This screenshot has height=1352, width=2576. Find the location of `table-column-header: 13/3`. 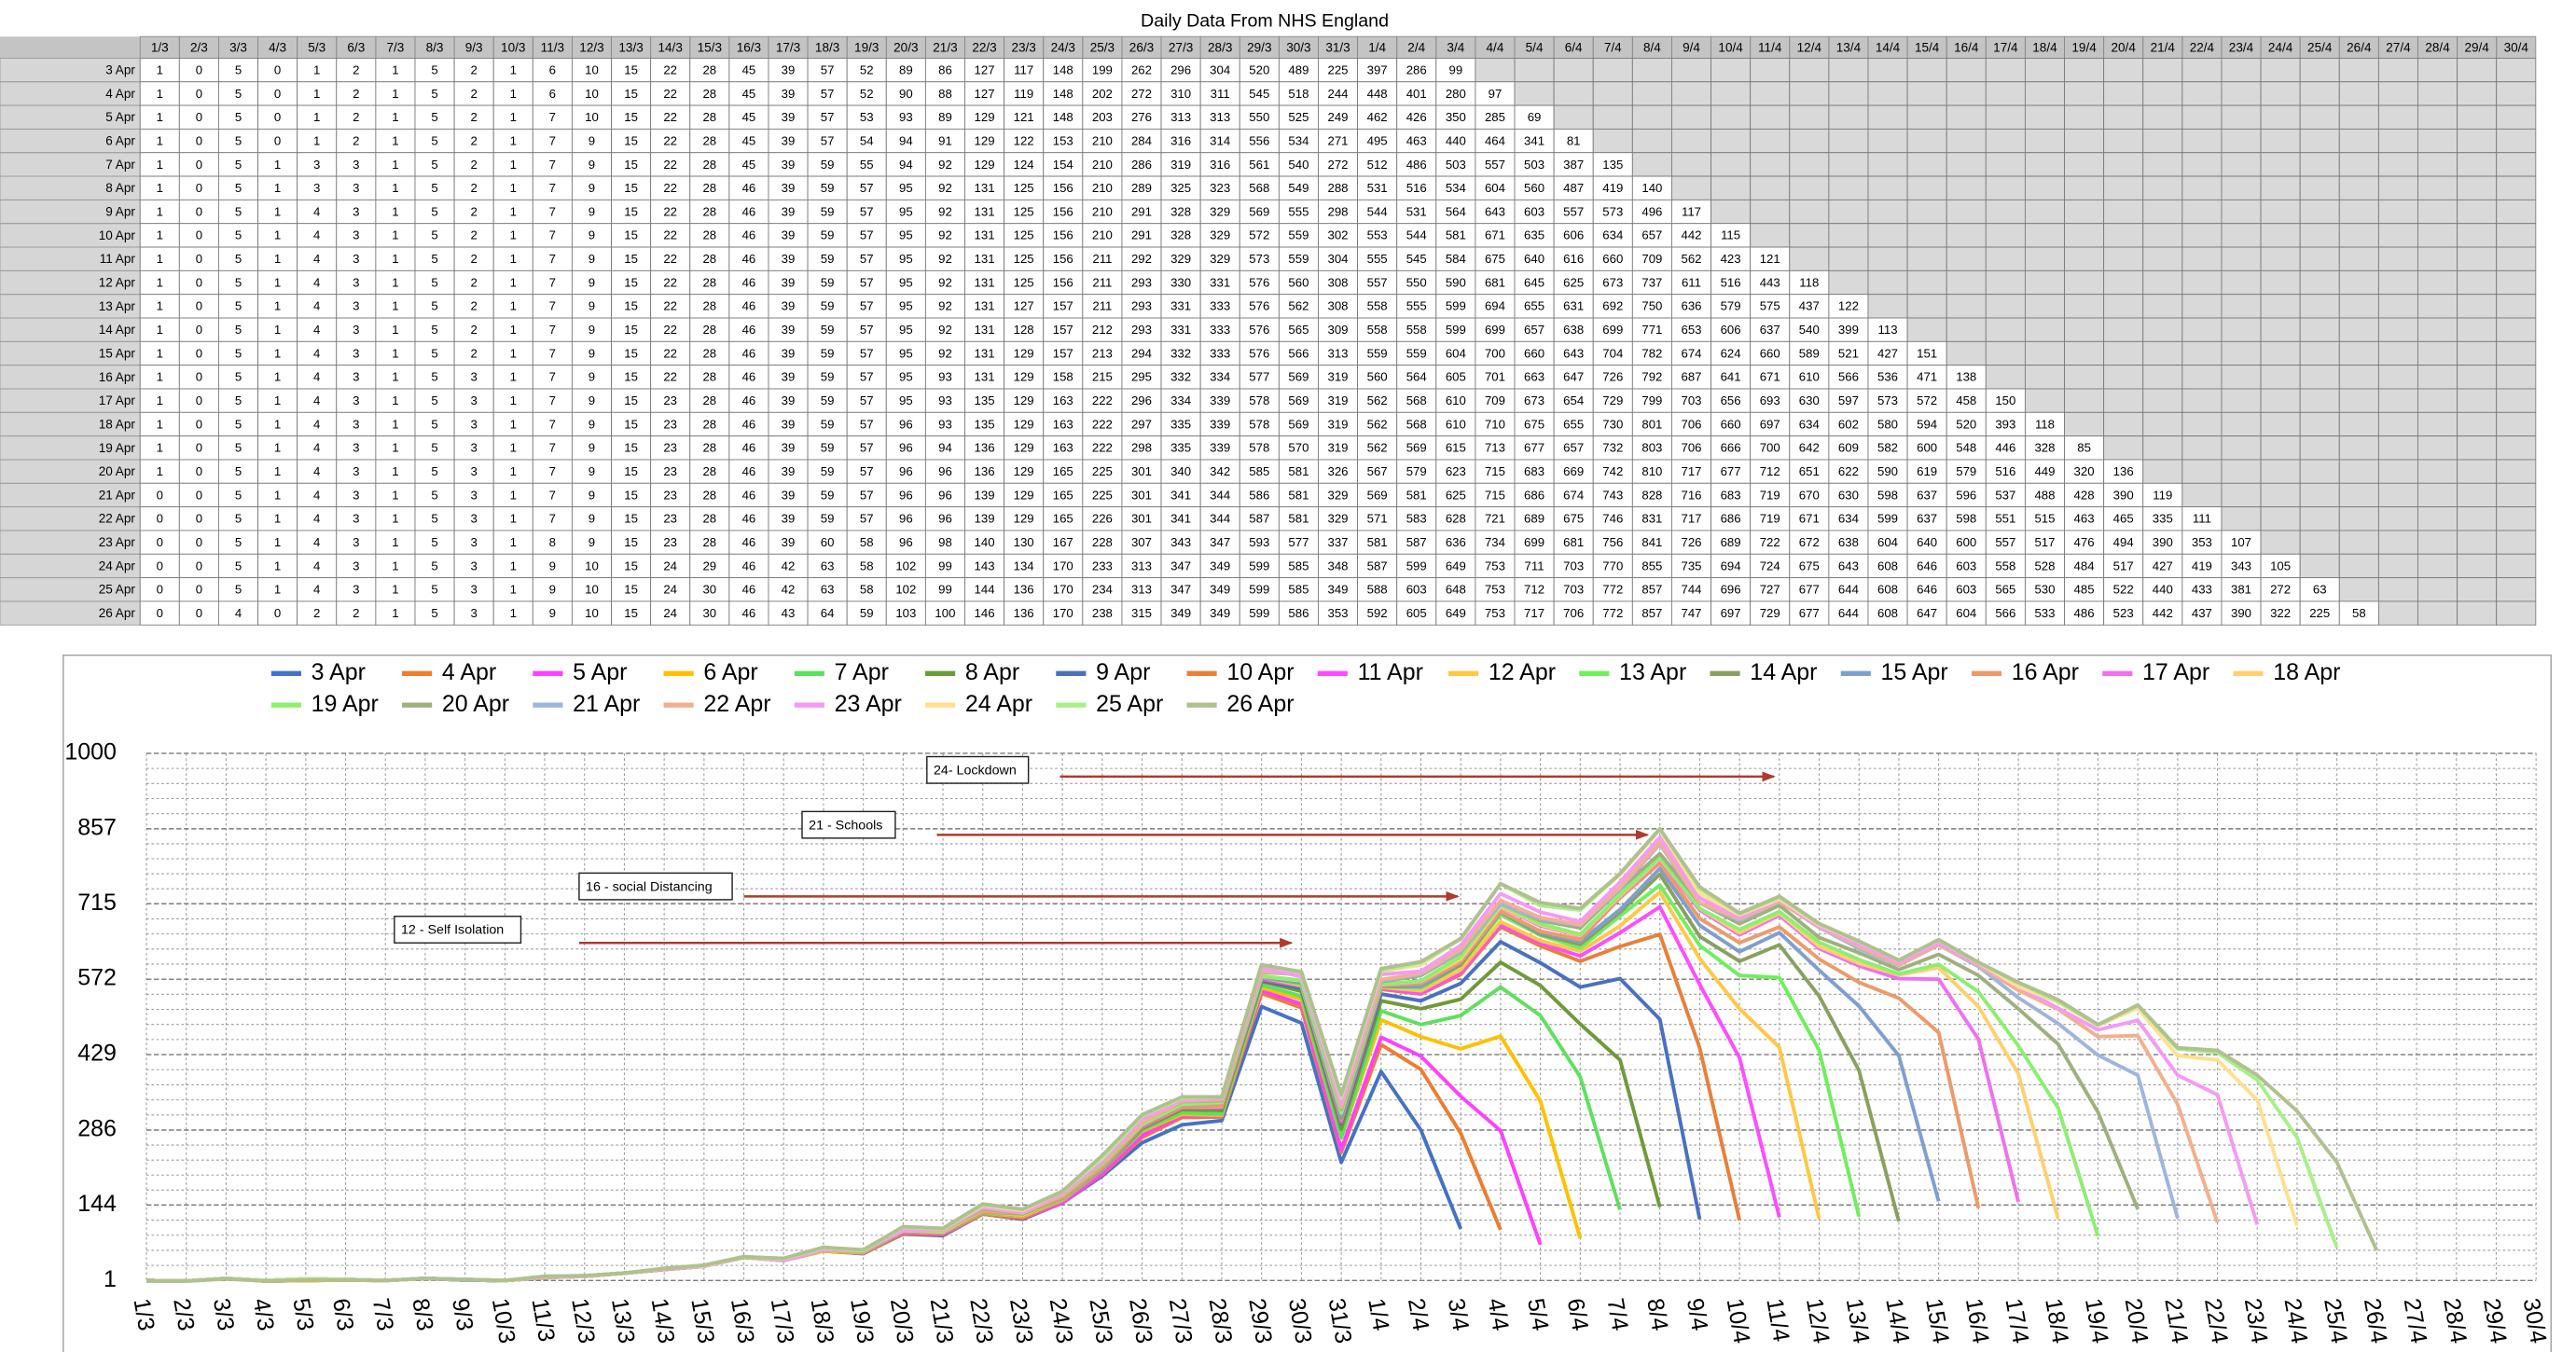

table-column-header: 13/3 is located at coordinates (630, 47).